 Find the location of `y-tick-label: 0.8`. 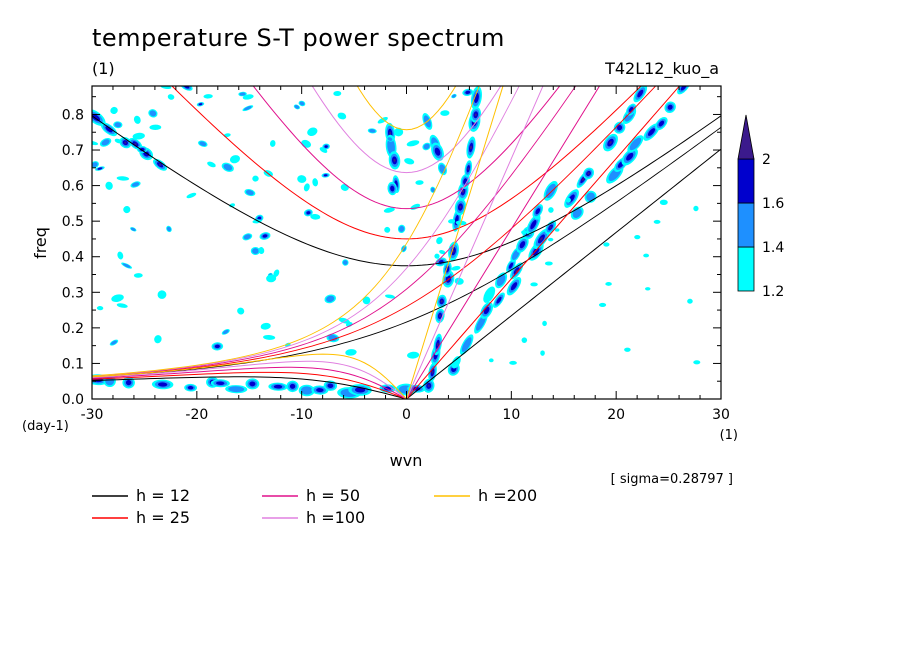

y-tick-label: 0.8 is located at coordinates (73, 115).